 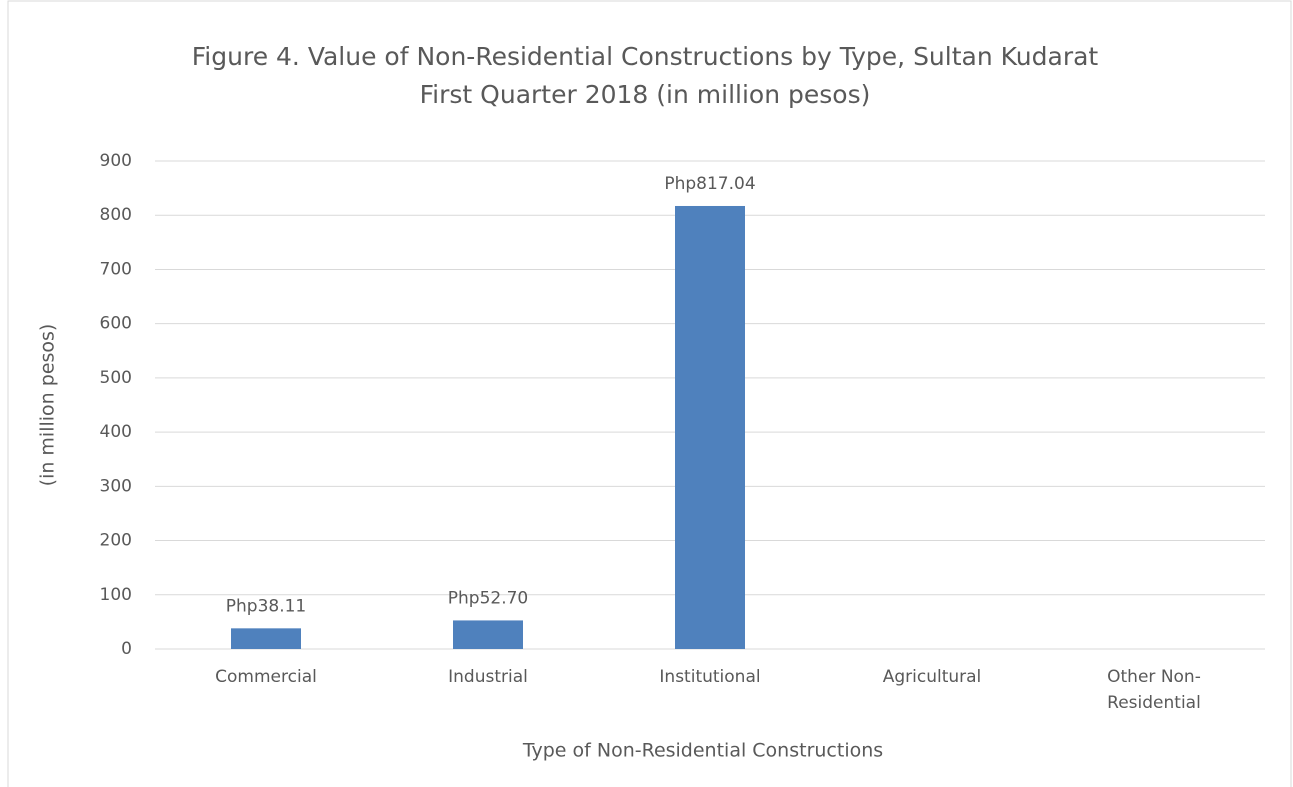 I want to click on y-tick-label: 700, so click(x=116, y=269).